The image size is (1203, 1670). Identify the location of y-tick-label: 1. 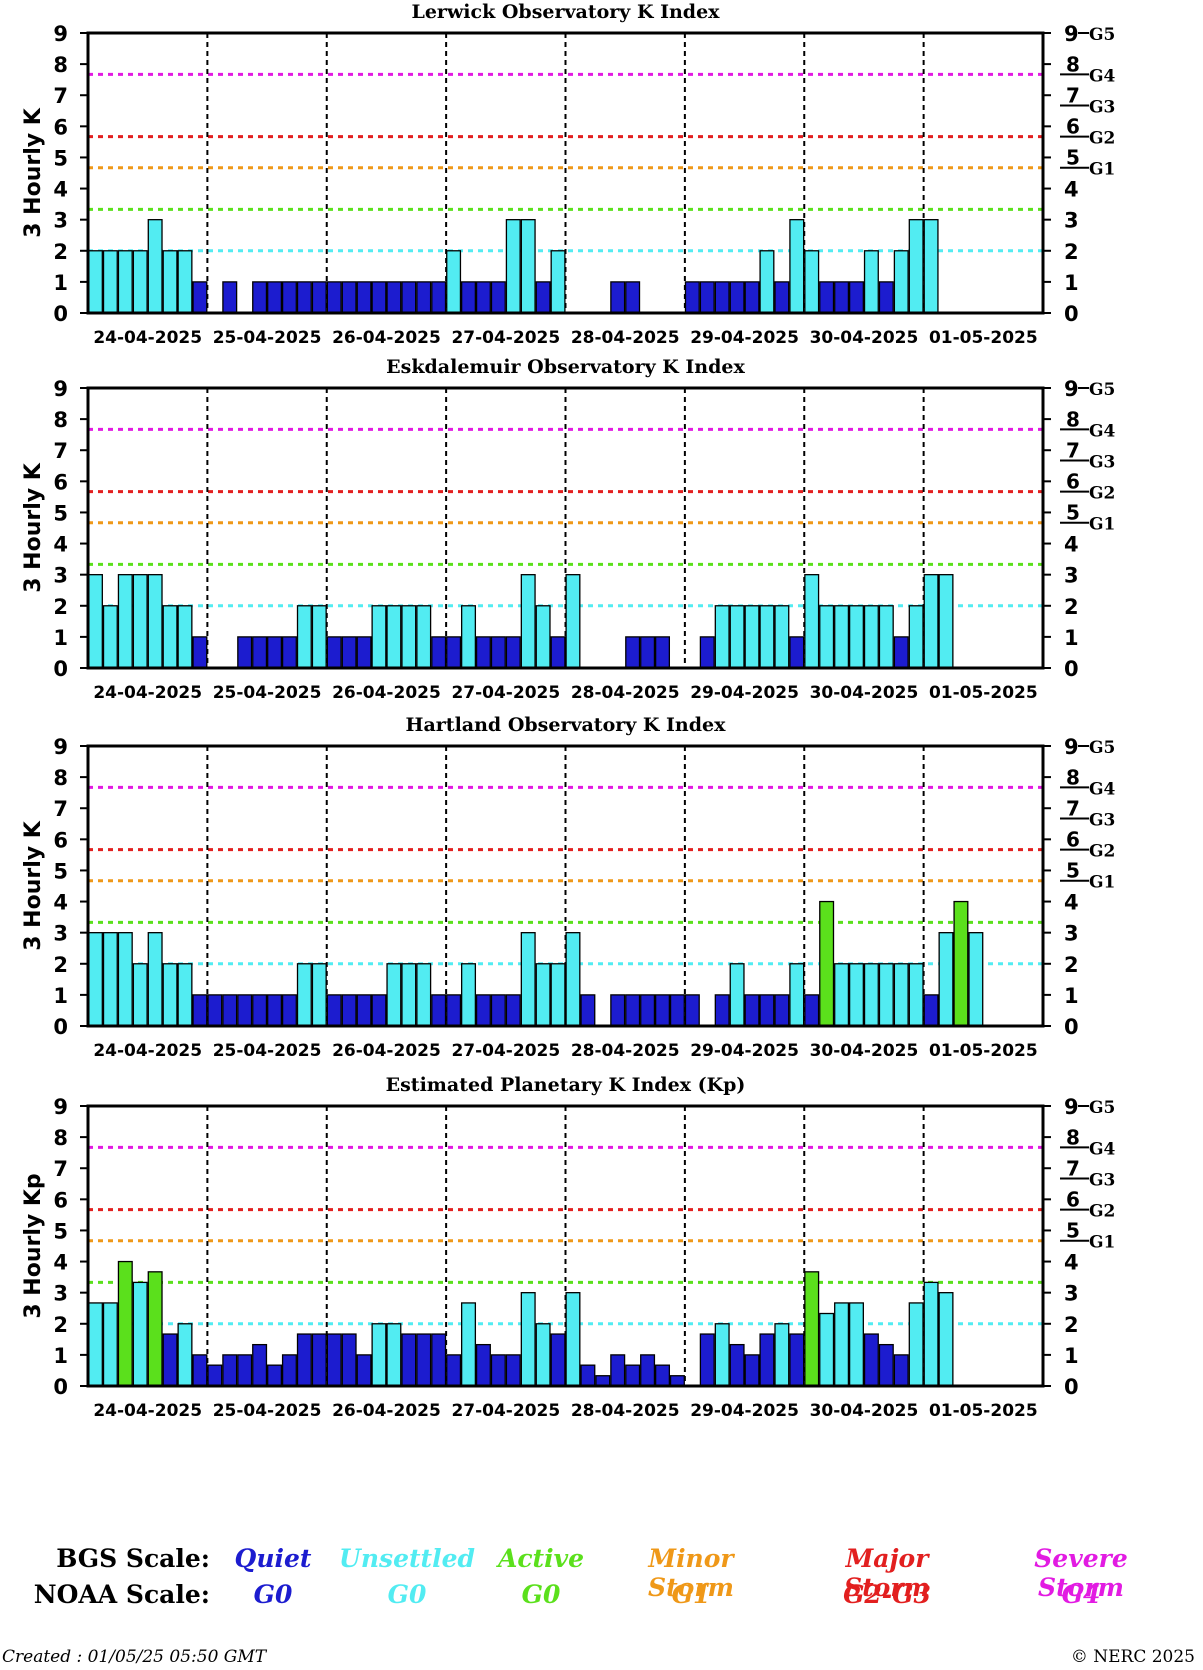
(60, 283).